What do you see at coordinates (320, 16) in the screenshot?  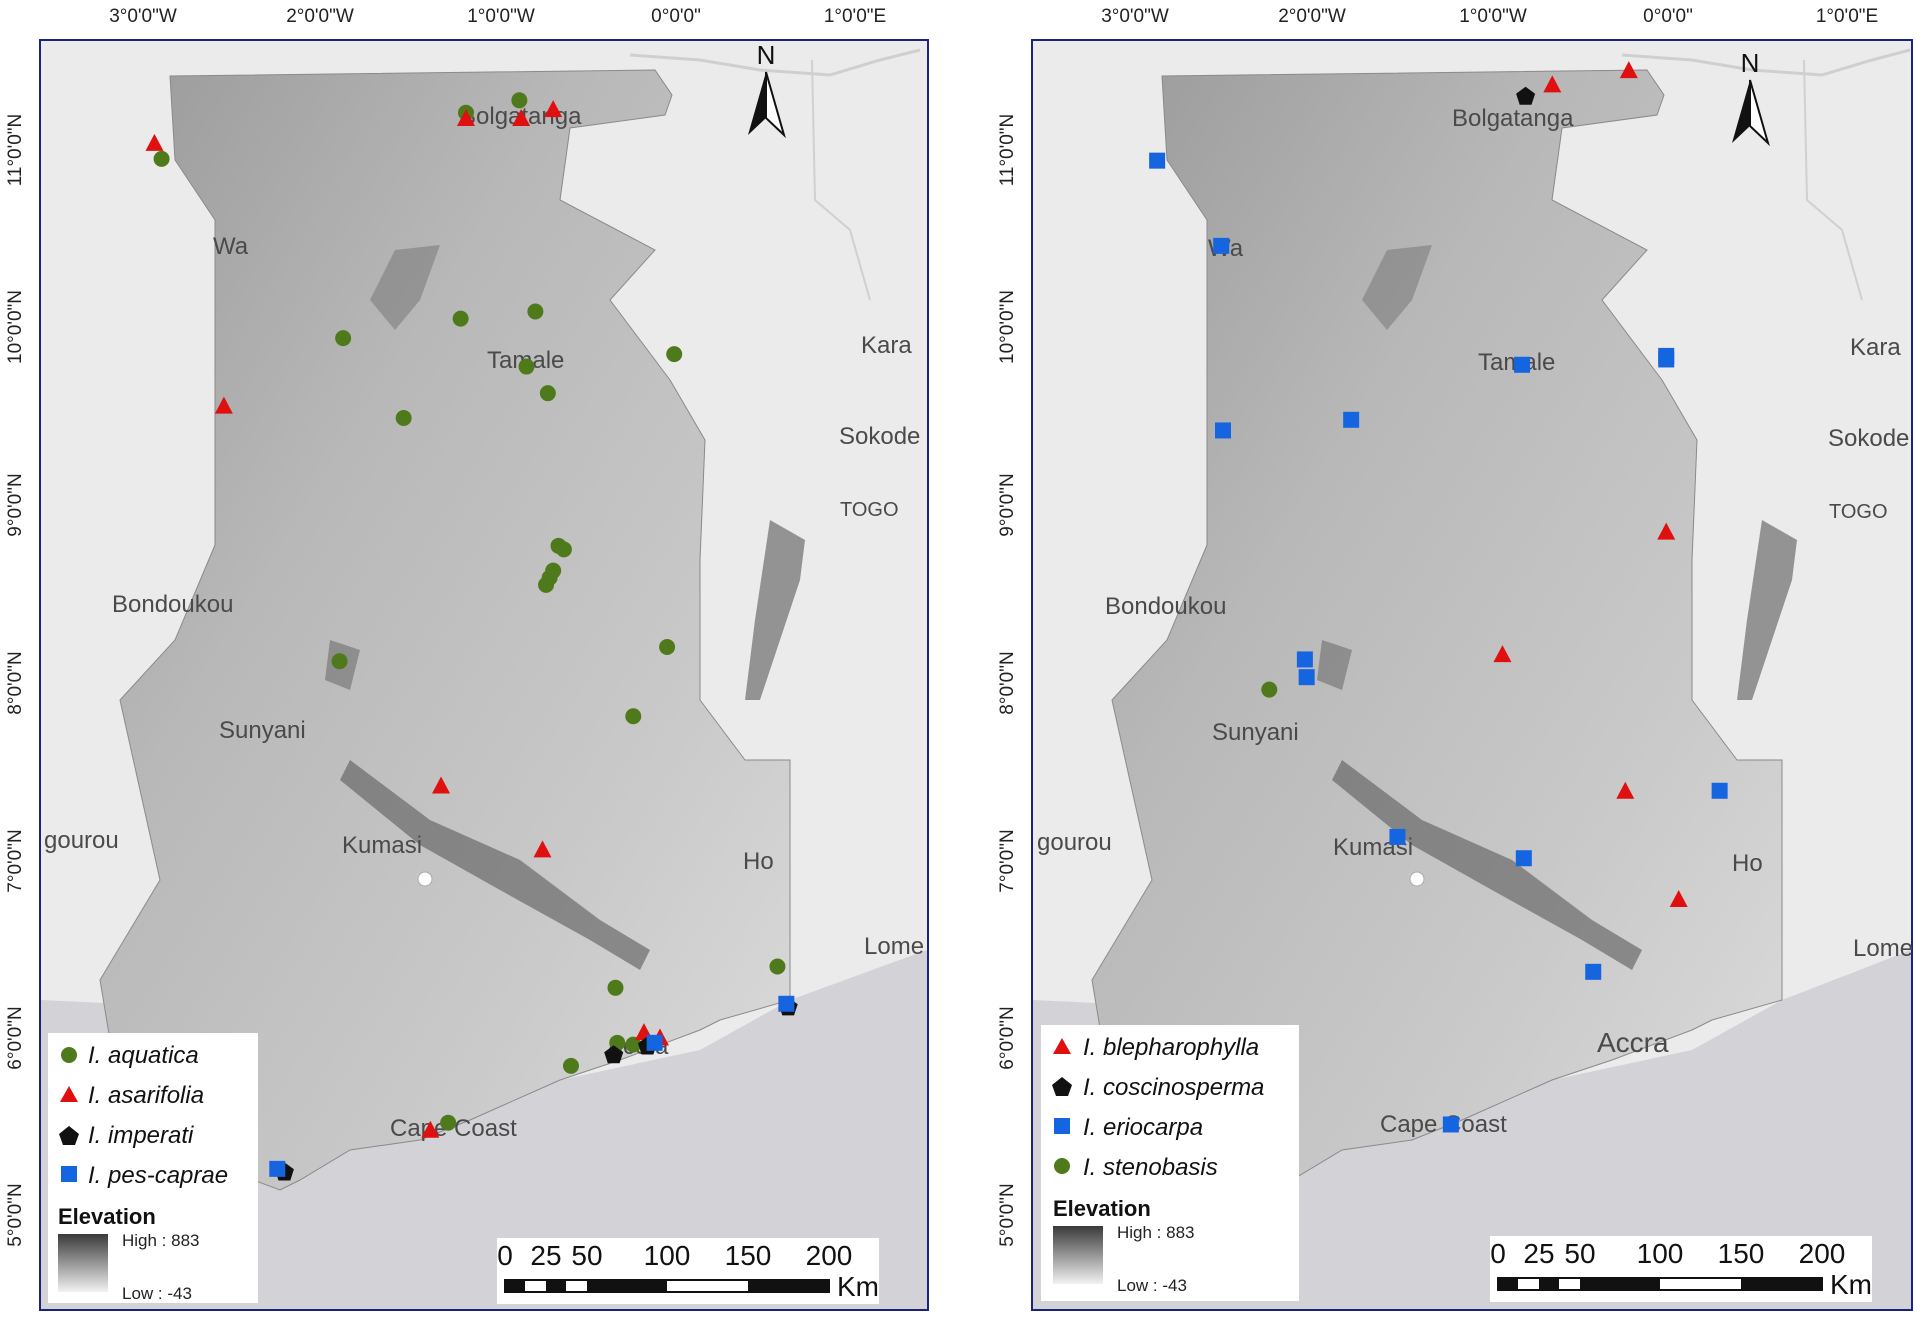 I see `tick-label: 2°0'0"W` at bounding box center [320, 16].